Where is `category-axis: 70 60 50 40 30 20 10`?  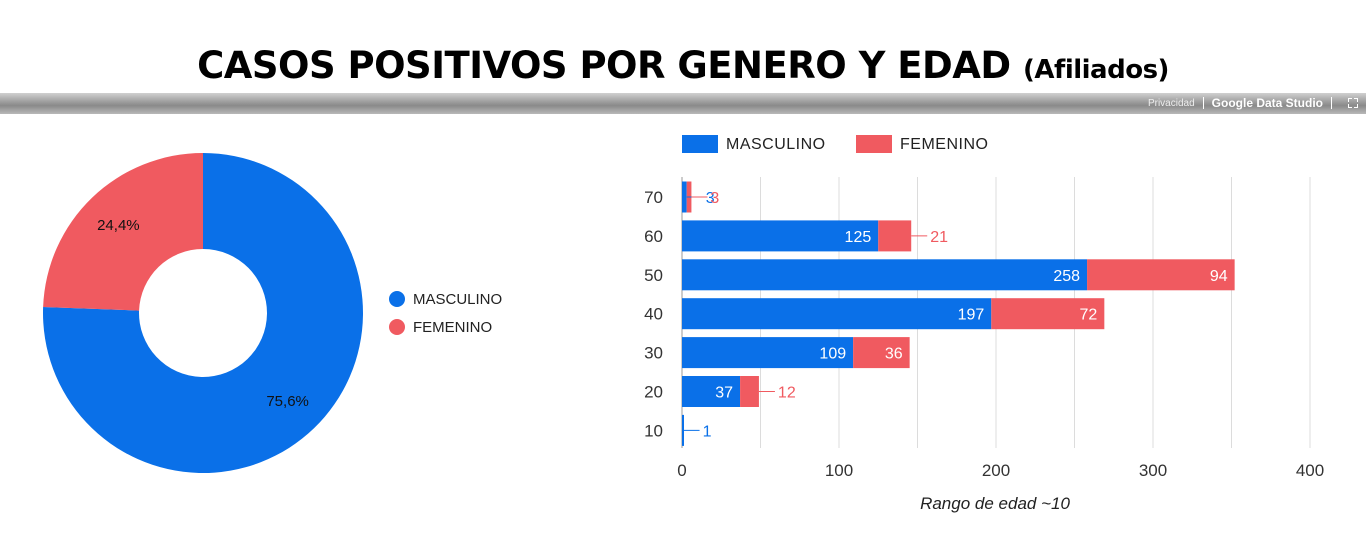 category-axis: 70 60 50 40 30 20 10 is located at coordinates (653, 314).